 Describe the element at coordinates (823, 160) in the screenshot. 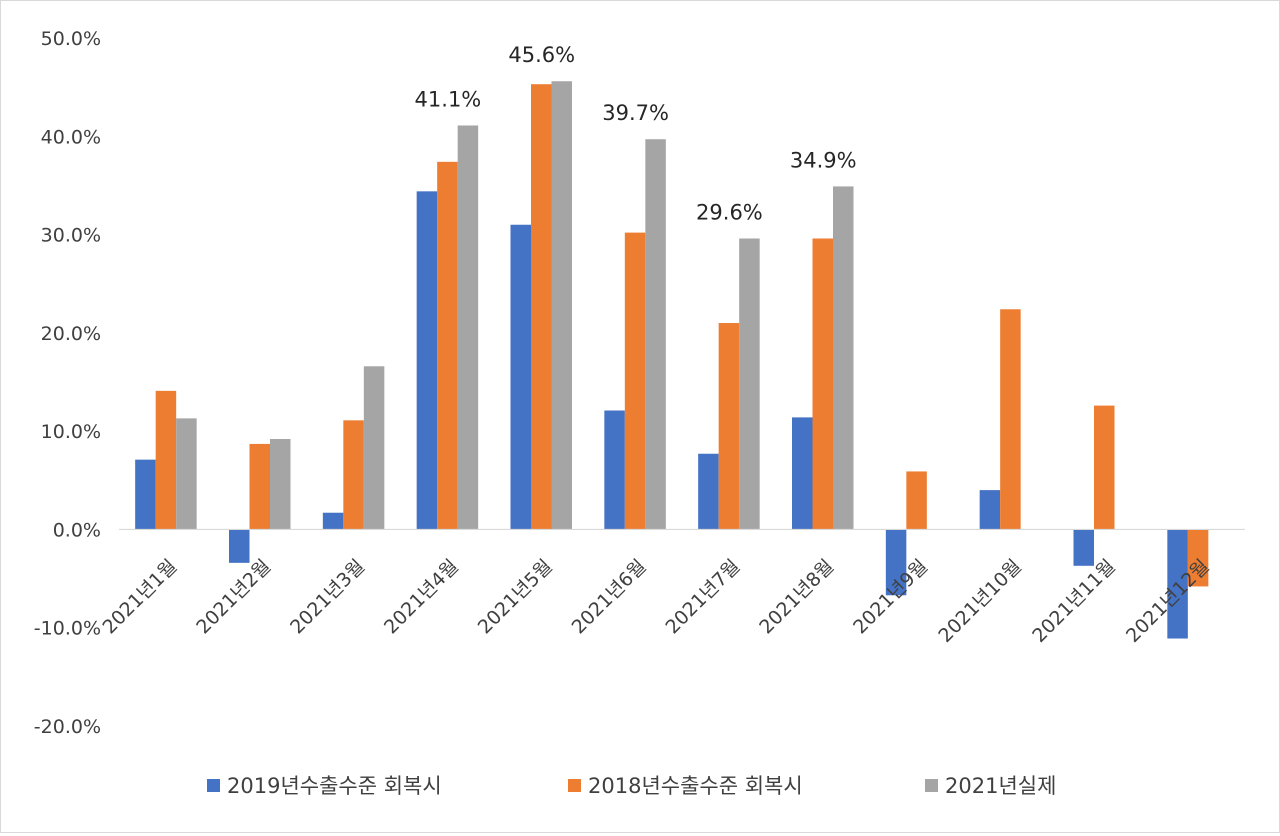

I see `data-label: 34.9%` at that location.